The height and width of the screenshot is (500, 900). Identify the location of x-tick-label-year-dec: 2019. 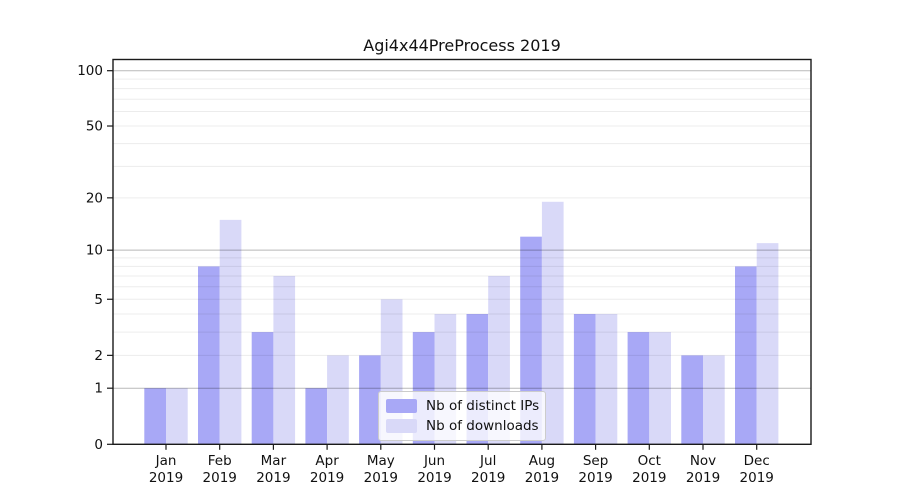
(757, 478).